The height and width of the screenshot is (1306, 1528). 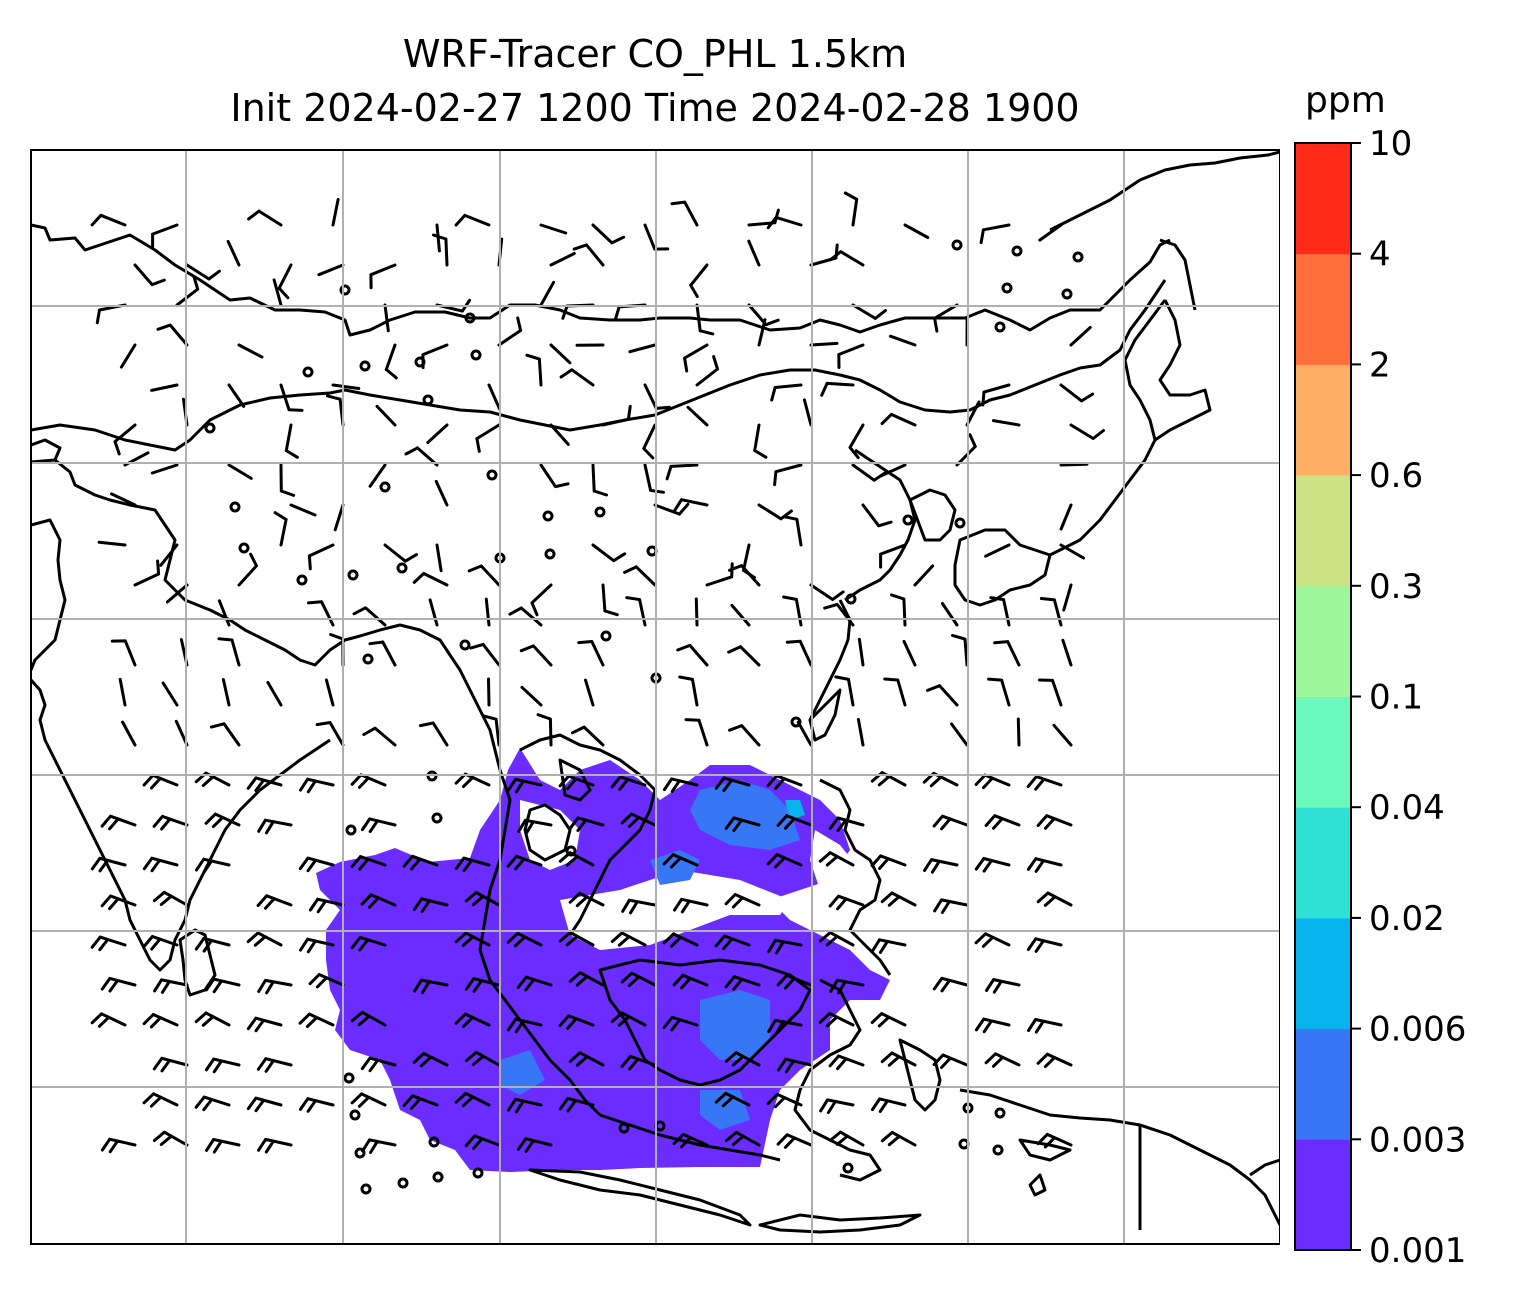 I want to click on colorbar: 0.001 0.003 0.006 0.02 0.04 0.1 0.3 0.6 2 4 10, so click(x=1380, y=697).